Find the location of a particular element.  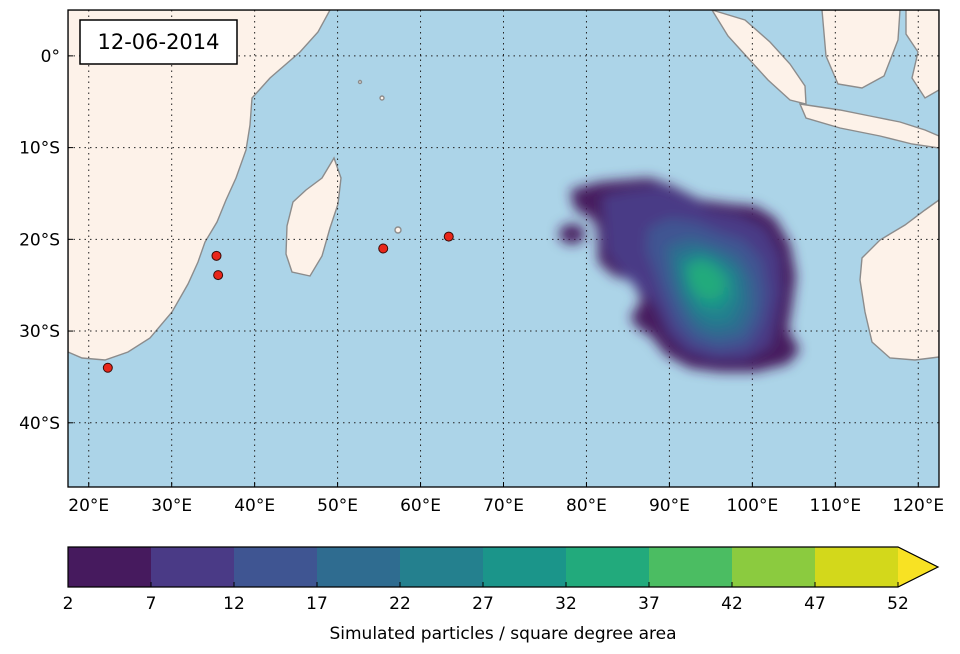

colorbar-tick-label: 7 is located at coordinates (151, 604).